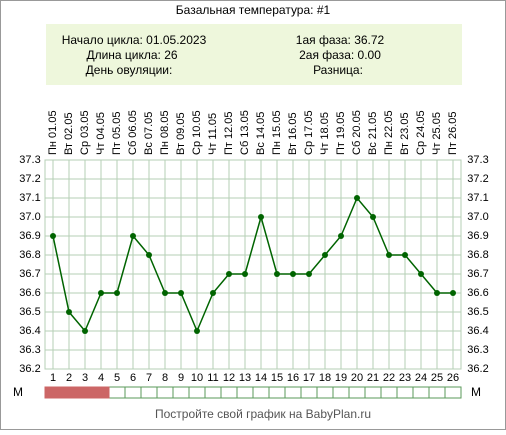 The image size is (506, 435). What do you see at coordinates (165, 132) in the screenshot?
I see `date-label: Пн 08.05` at bounding box center [165, 132].